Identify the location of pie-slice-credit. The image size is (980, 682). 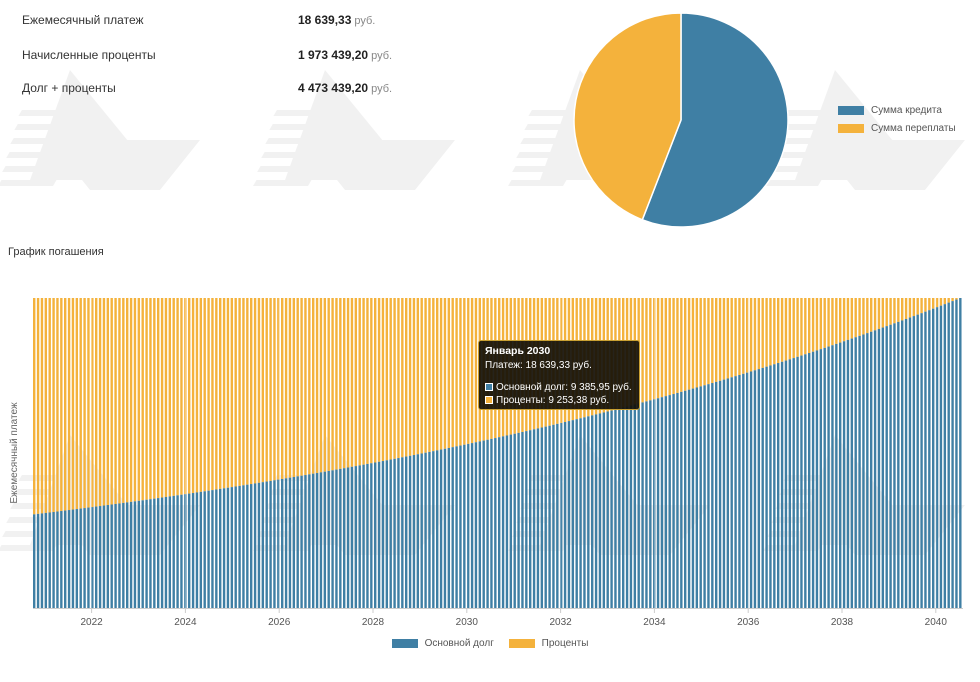
(715, 120).